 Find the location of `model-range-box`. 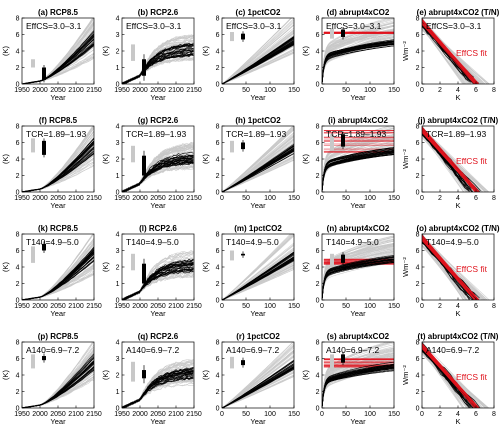

model-range-box is located at coordinates (243, 254).